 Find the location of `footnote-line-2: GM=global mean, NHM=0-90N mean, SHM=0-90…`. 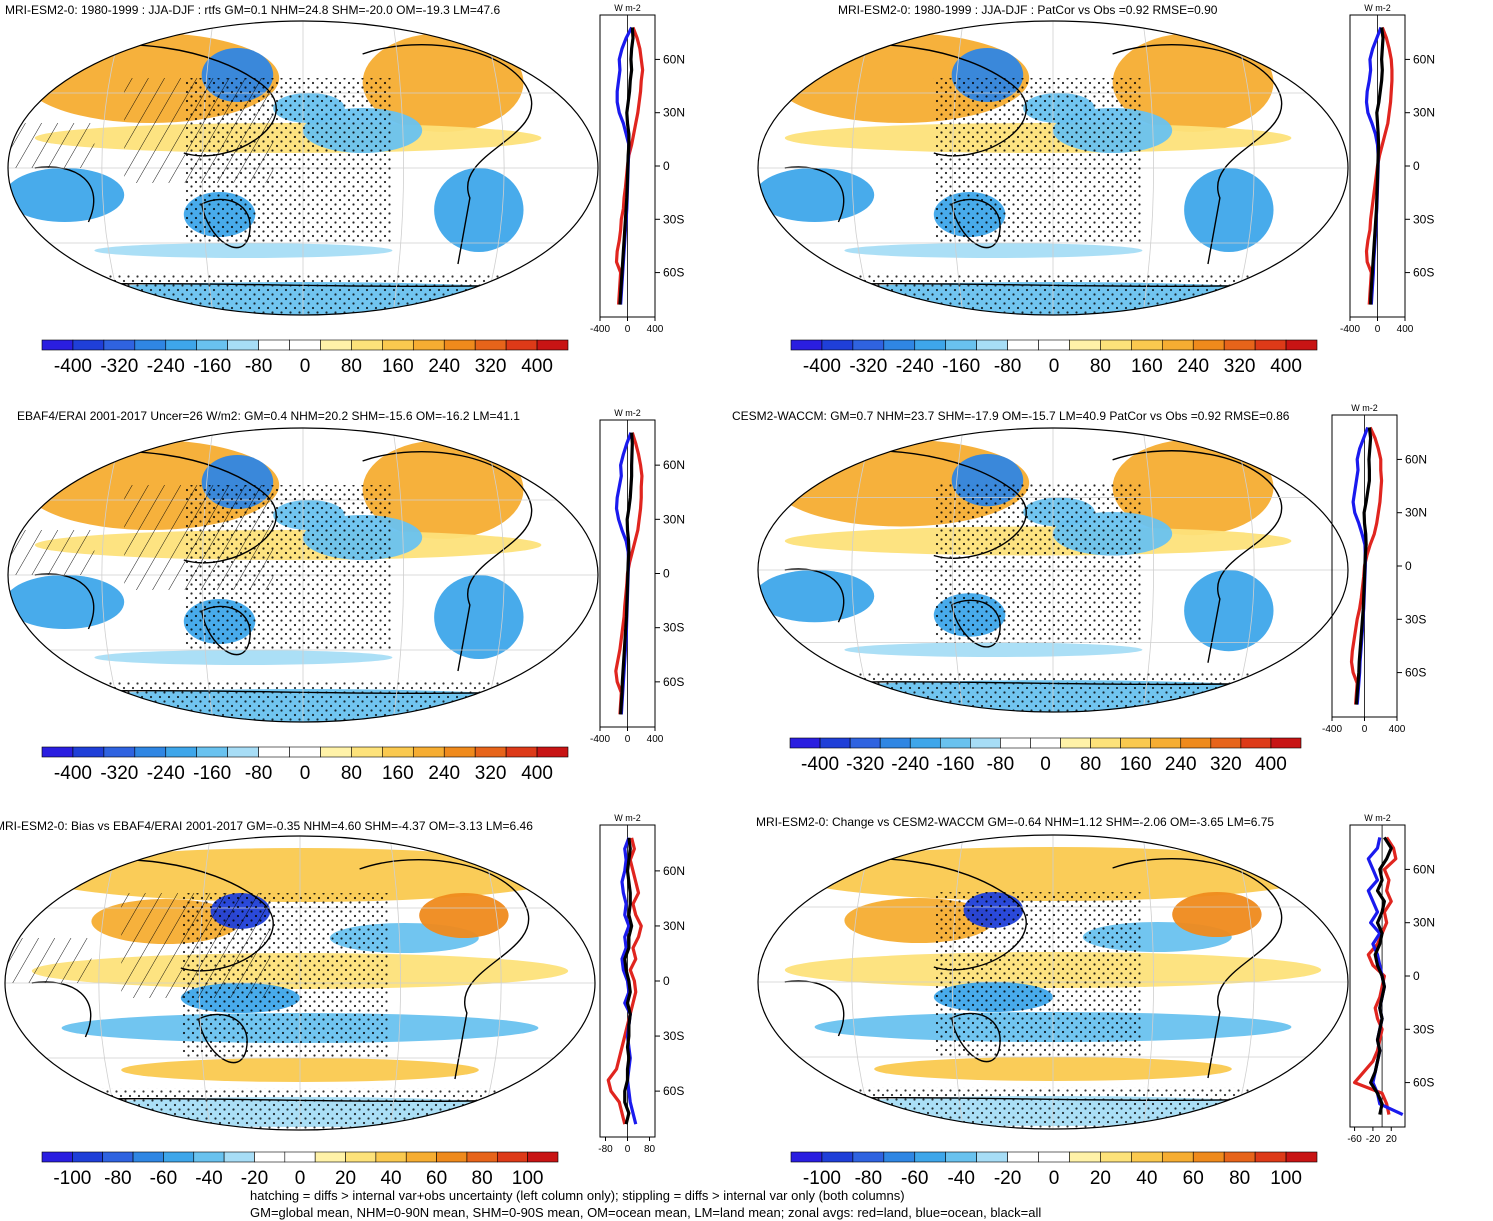

footnote-line-2: GM=global mean, NHM=0-90N mean, SHM=0-90… is located at coordinates (646, 1212).